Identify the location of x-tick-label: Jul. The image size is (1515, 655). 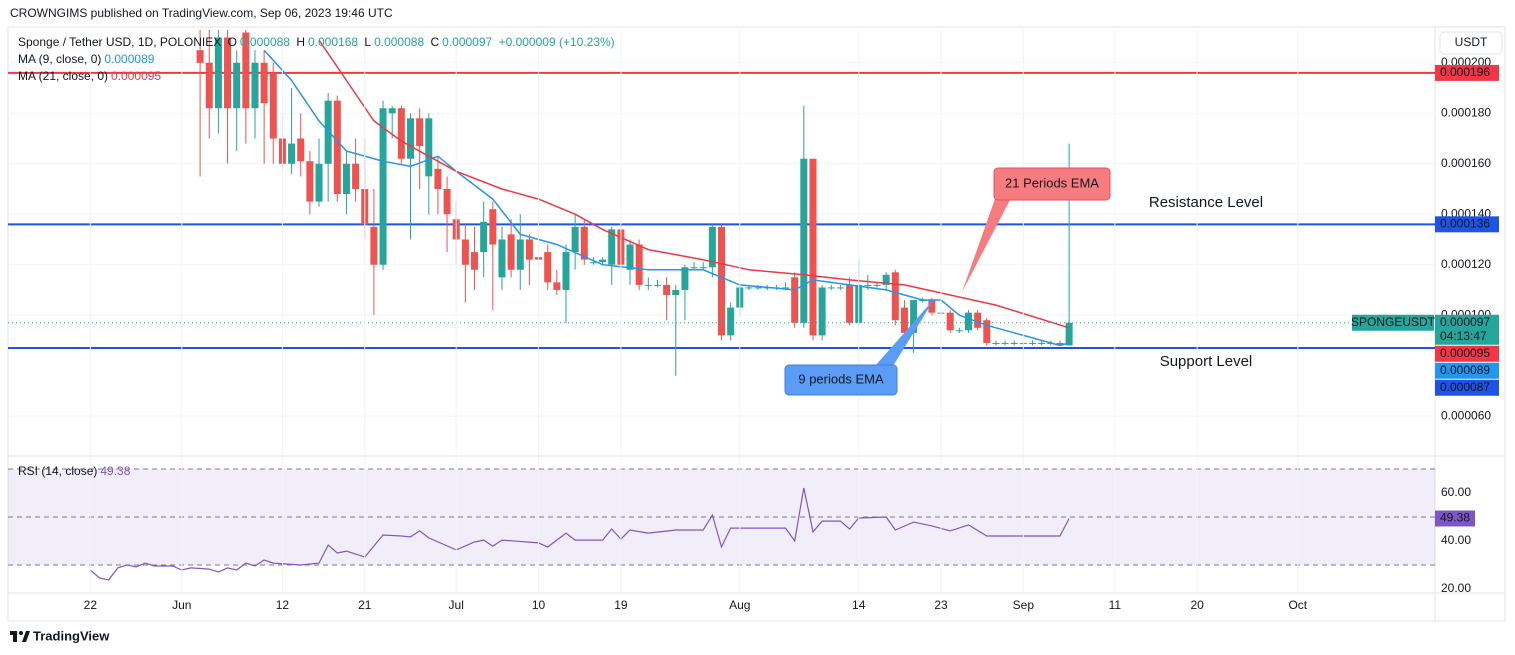
(456, 605).